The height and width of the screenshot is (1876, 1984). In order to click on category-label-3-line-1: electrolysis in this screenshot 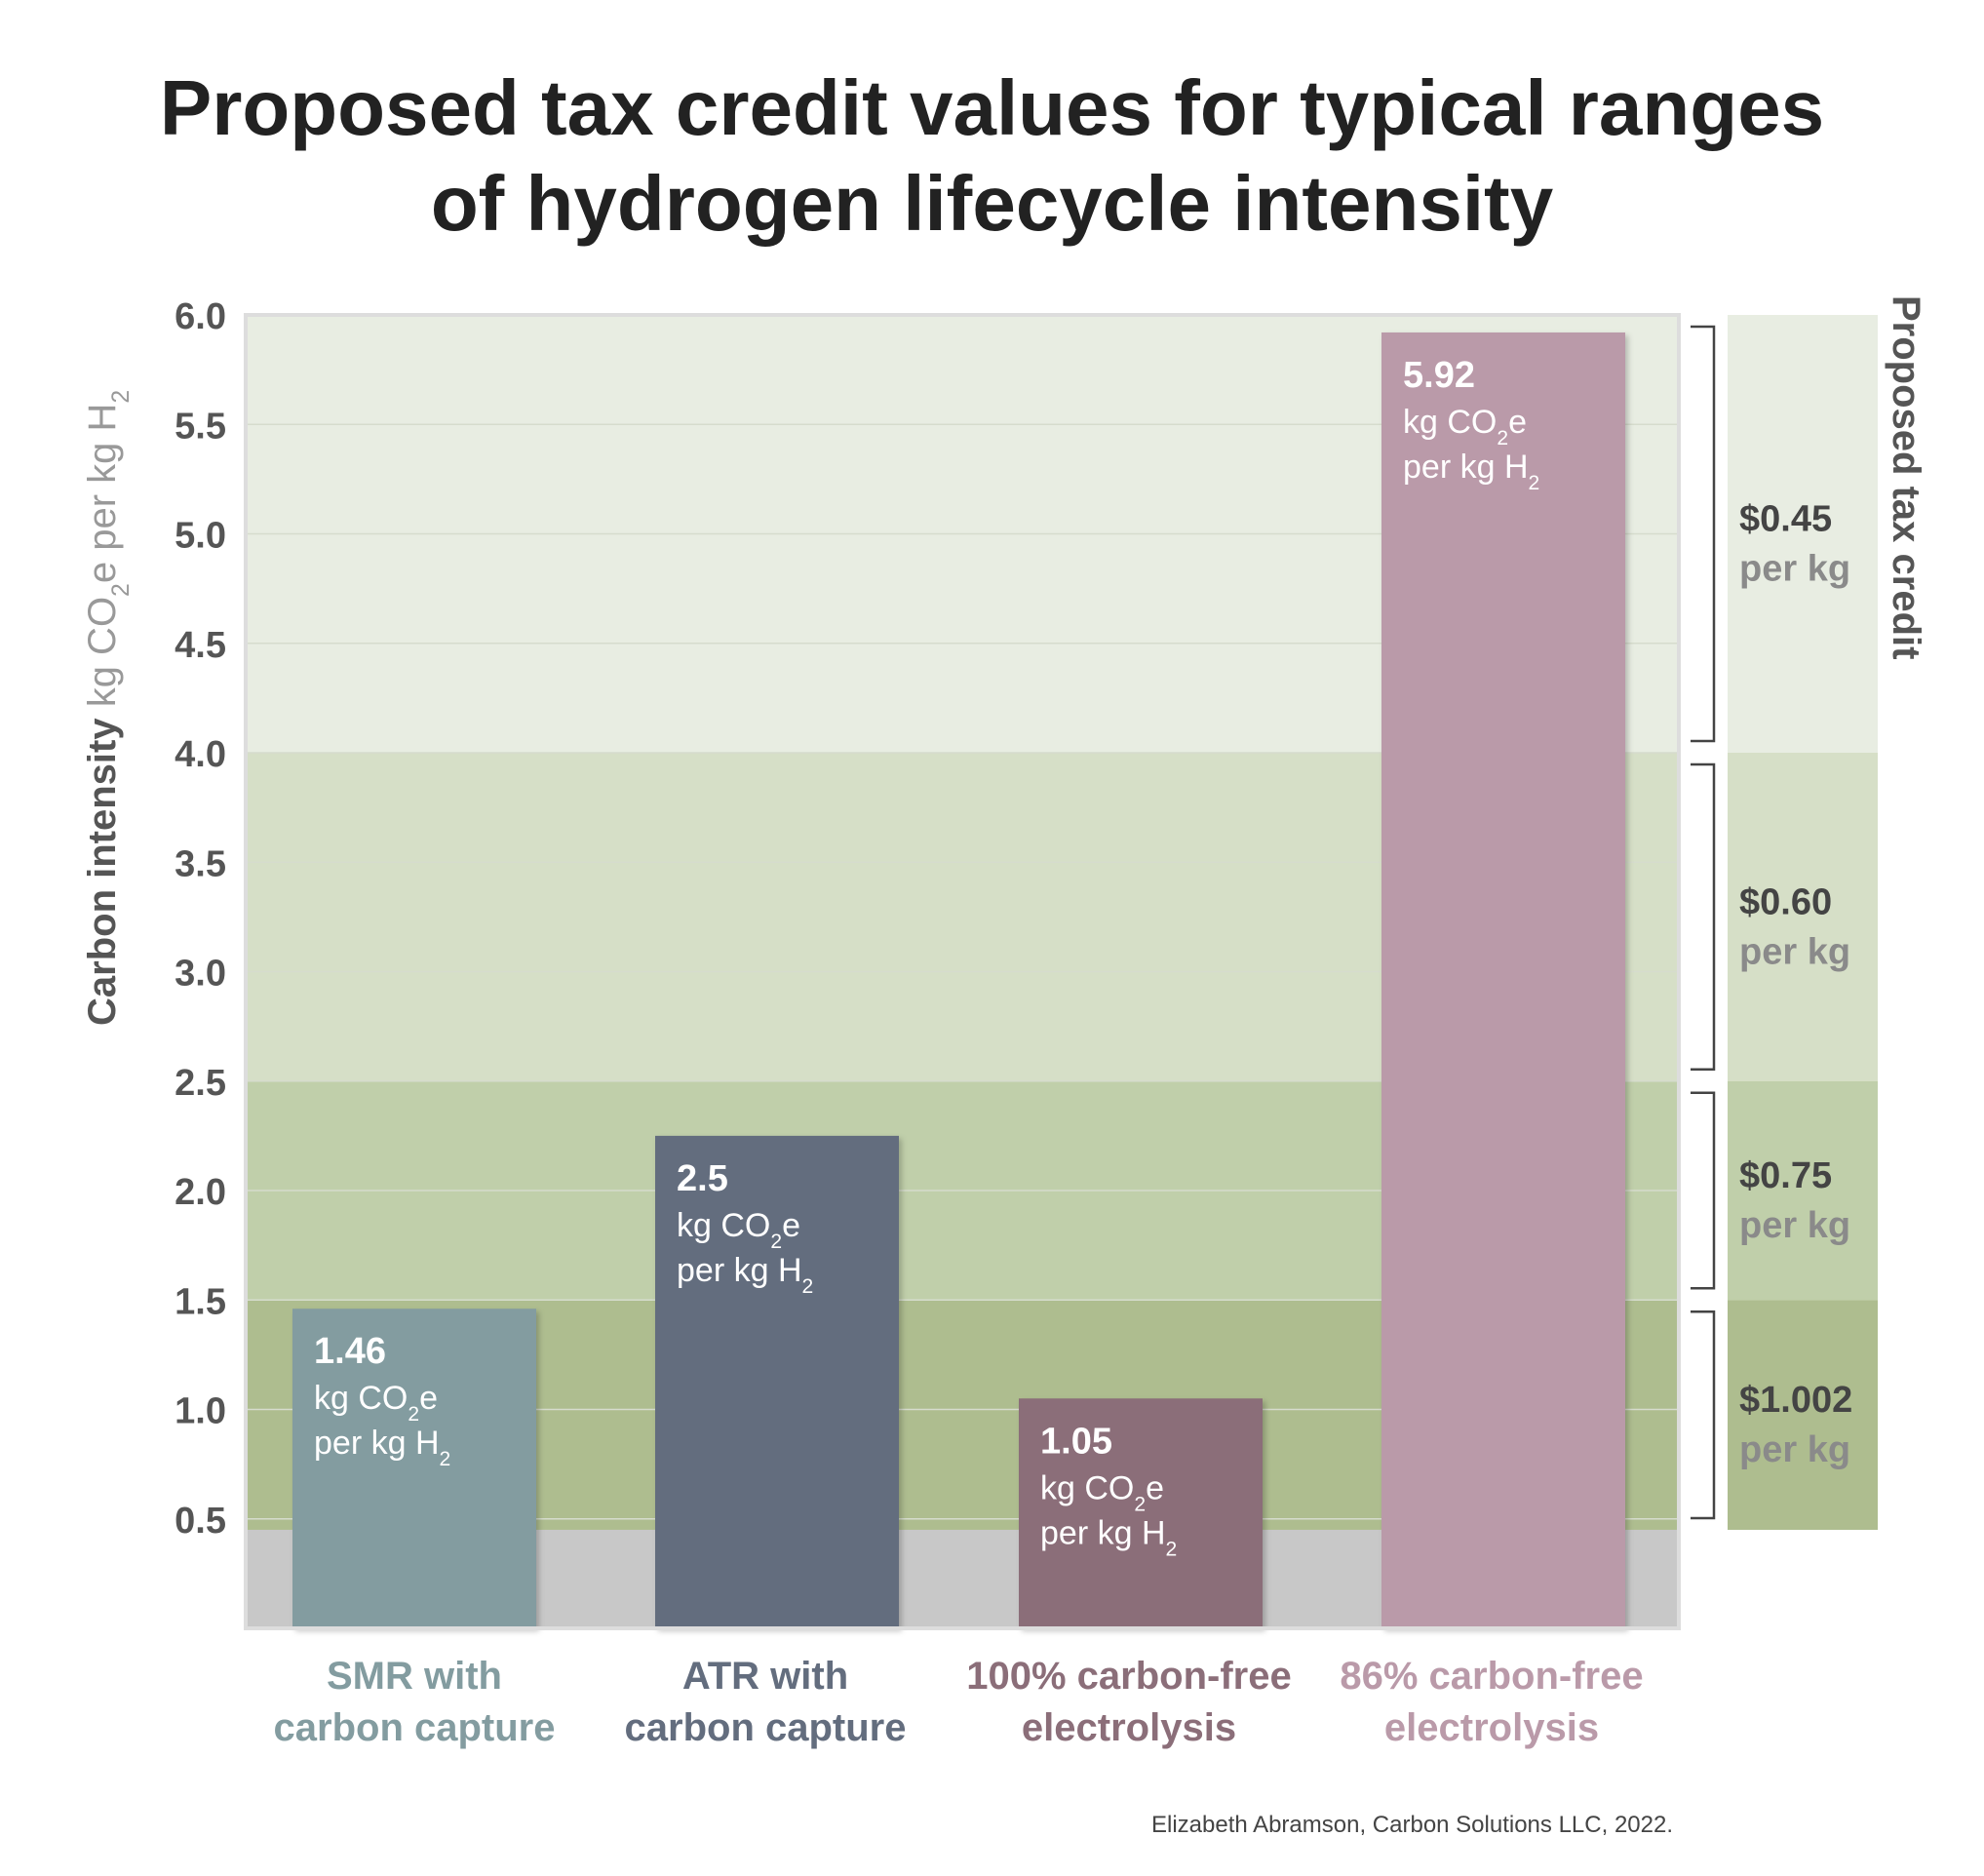, I will do `click(1491, 1727)`.